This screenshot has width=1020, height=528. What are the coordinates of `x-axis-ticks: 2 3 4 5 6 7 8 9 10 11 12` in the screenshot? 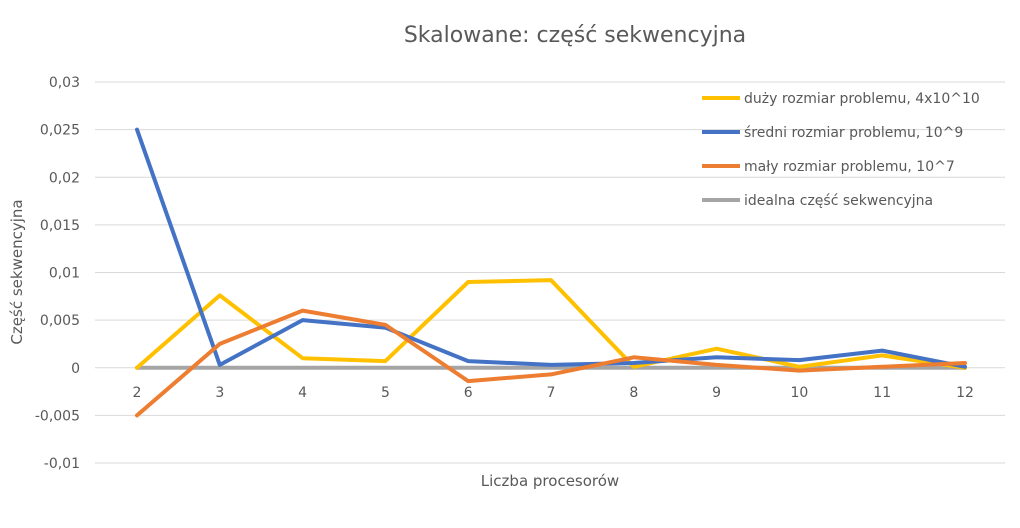 It's located at (553, 393).